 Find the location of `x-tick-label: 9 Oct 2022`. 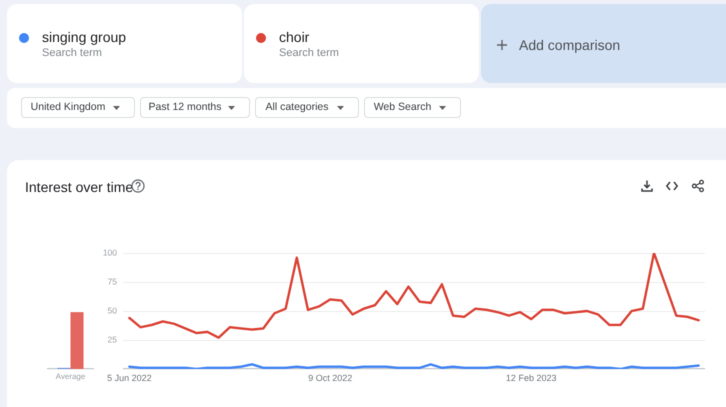

x-tick-label: 9 Oct 2022 is located at coordinates (330, 377).